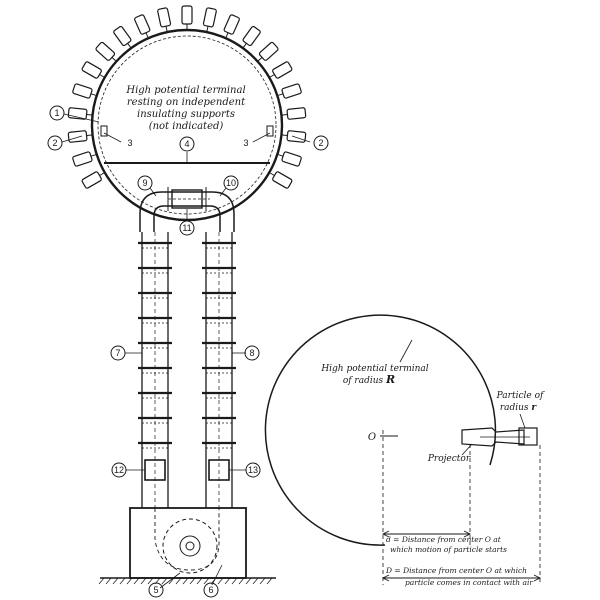  I want to click on pump-rotor, so click(190, 546).